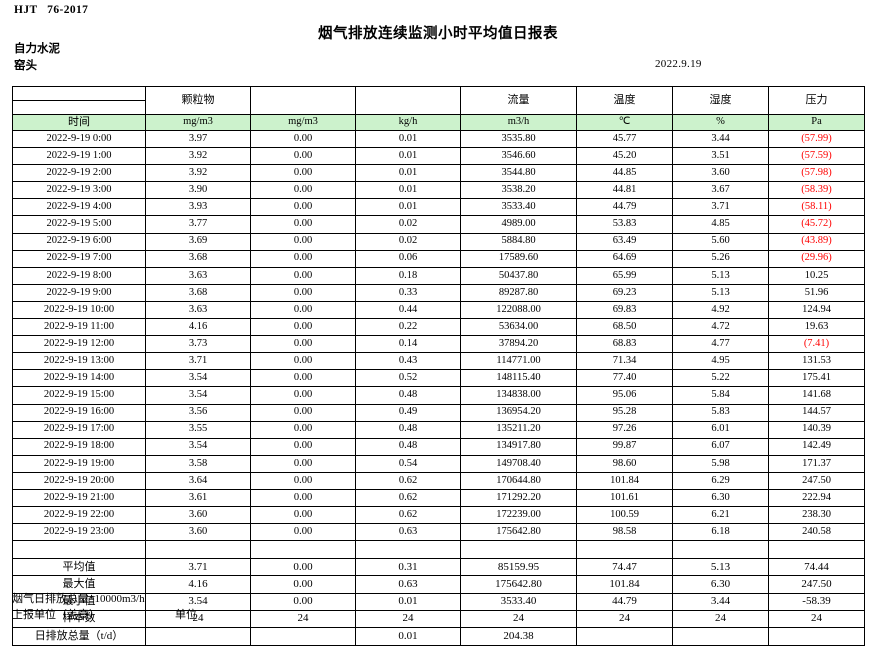  Describe the element at coordinates (25, 66) in the screenshot. I see `site-name: 窑头` at that location.